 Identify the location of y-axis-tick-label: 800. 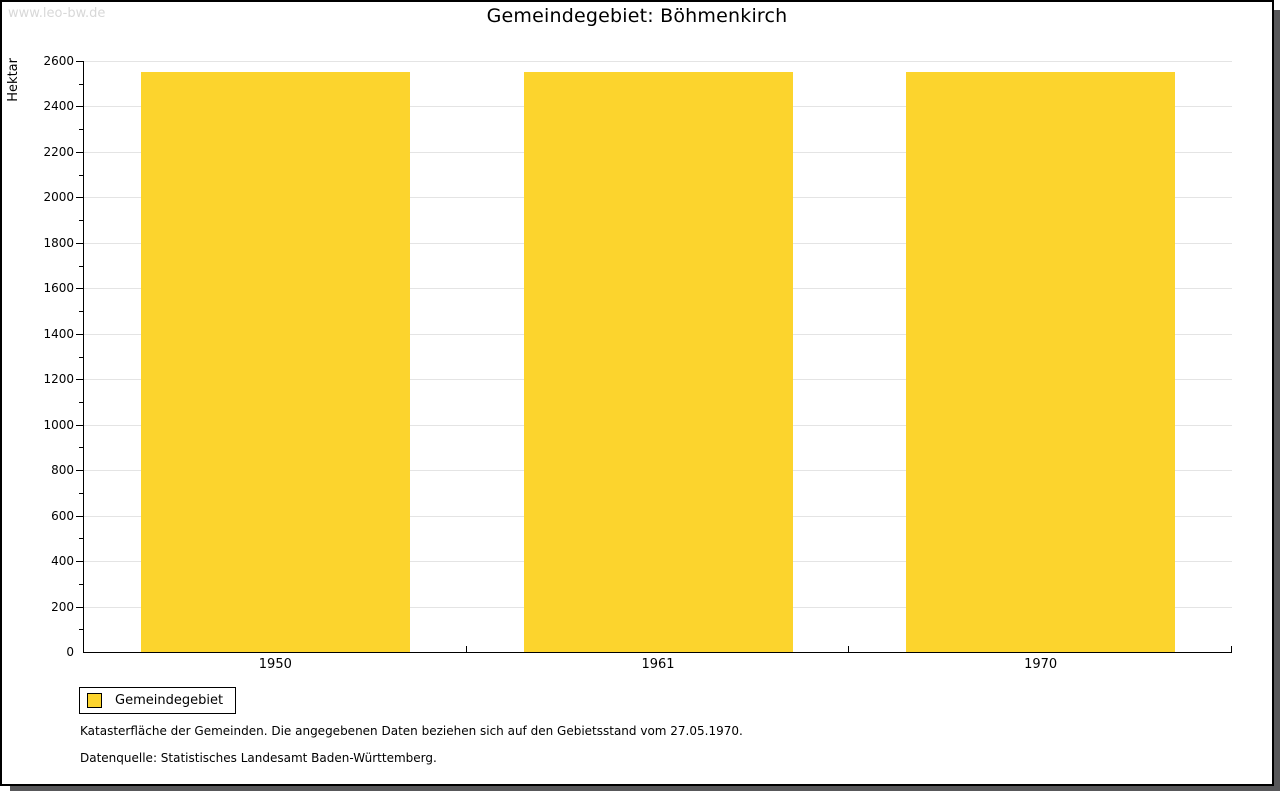
(62, 470).